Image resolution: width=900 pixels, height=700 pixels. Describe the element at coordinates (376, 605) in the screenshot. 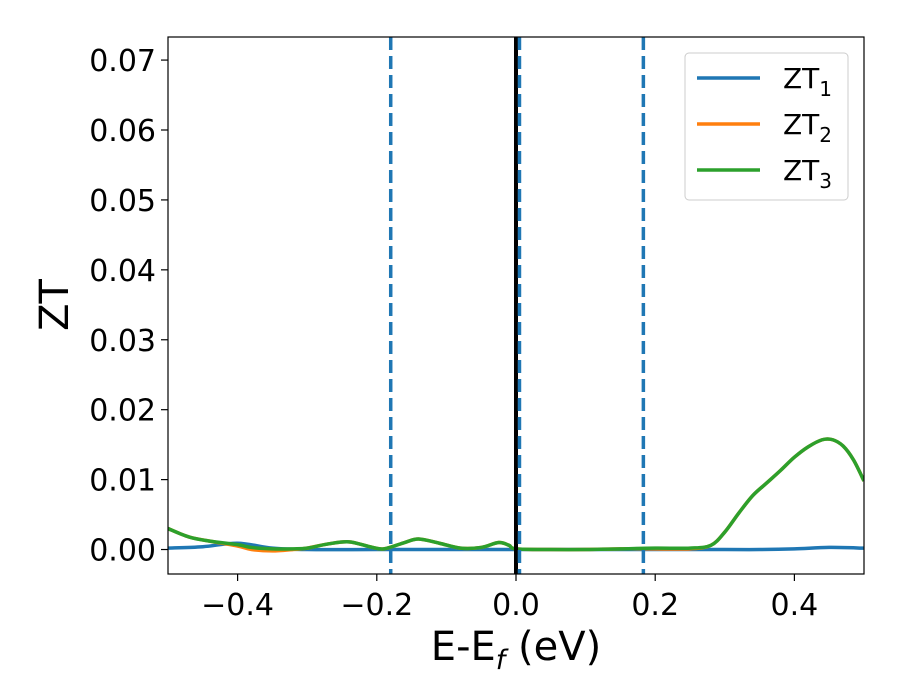

I see `x-tick-label: −0.2` at that location.